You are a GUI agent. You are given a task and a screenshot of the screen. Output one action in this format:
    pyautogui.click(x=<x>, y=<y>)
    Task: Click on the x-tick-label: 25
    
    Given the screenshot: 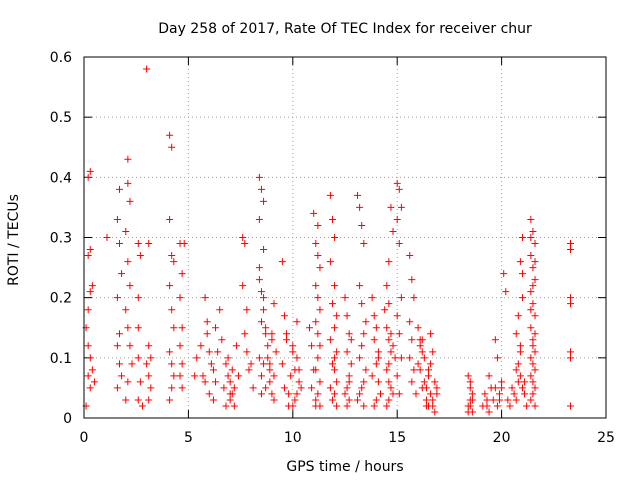 What is the action you would take?
    pyautogui.click(x=606, y=438)
    